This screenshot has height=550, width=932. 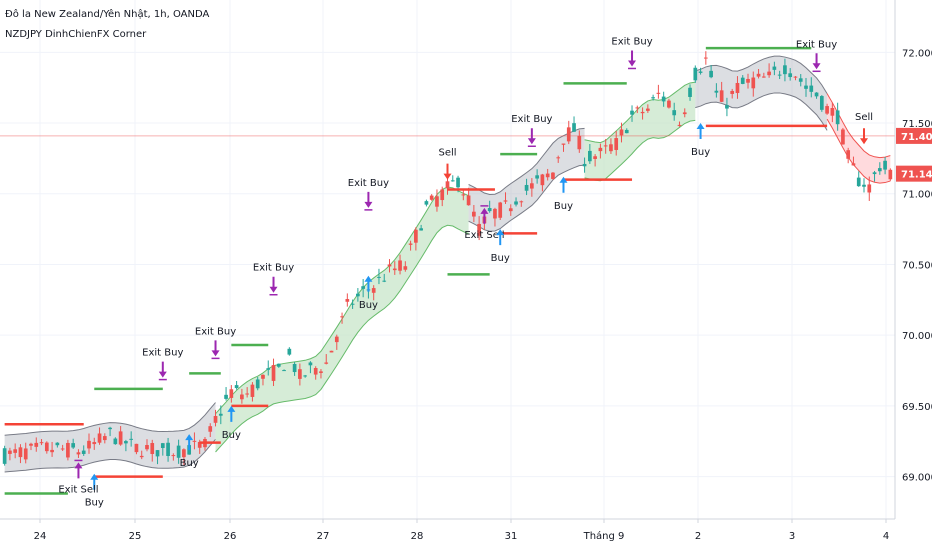 What do you see at coordinates (698, 536) in the screenshot?
I see `x-tick-label: 2` at bounding box center [698, 536].